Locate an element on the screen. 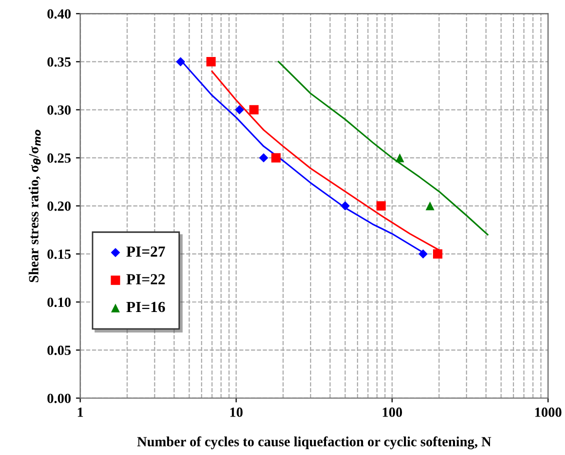 The height and width of the screenshot is (455, 565). x-axis-title: Number of cycles to cause liquefaction or cyclic softening, N is located at coordinates (314, 443).